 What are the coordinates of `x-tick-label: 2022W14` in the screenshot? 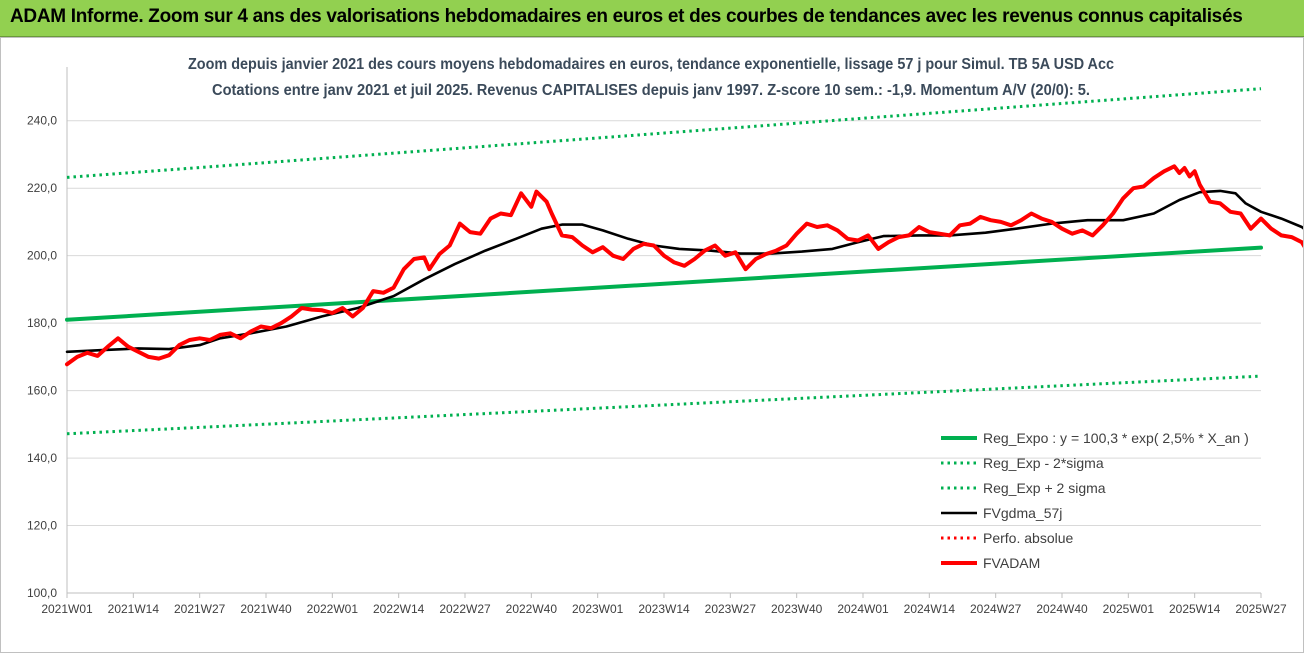 It's located at (399, 609).